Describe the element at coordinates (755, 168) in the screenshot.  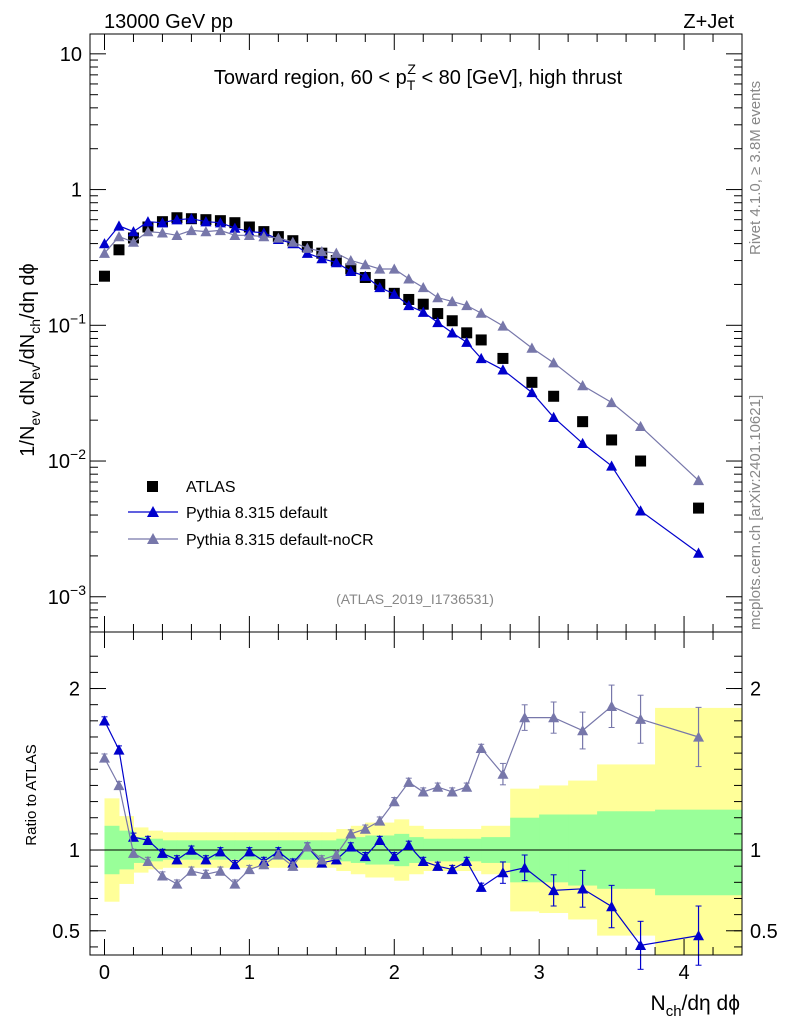
I see `rivet-label: Rivet 4.1.0, ≥ 3.8M events` at that location.